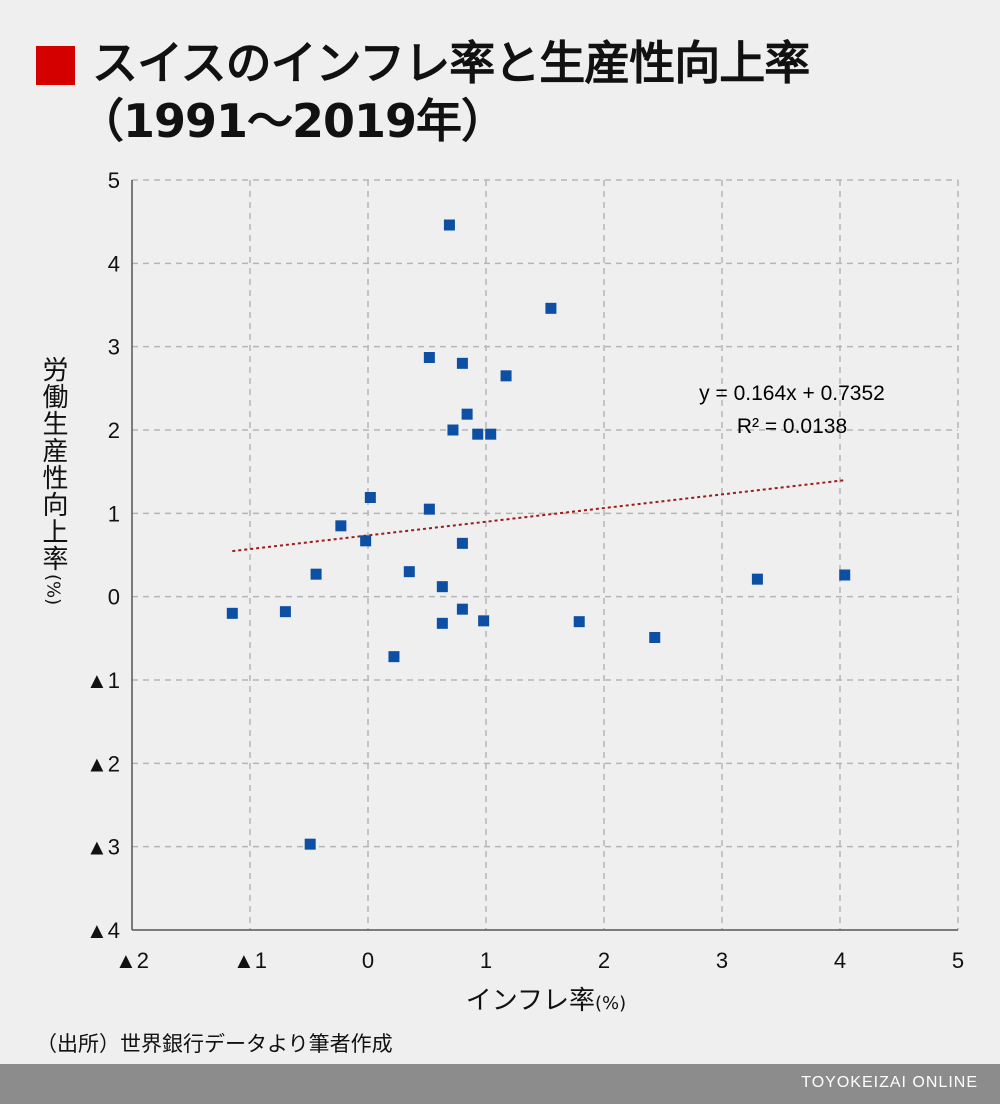 This screenshot has height=1104, width=1000. Describe the element at coordinates (530, 1001) in the screenshot. I see `x-axis-label: インフレ率` at that location.